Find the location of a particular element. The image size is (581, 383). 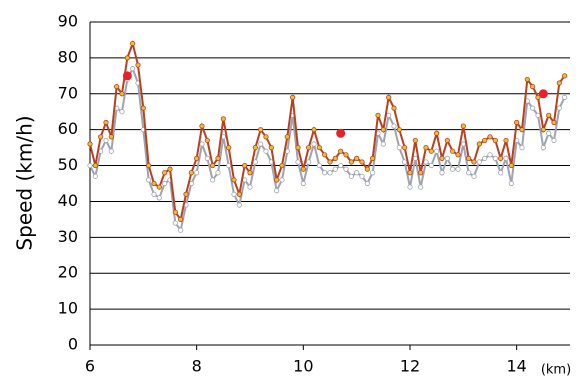

y-tick-label: 10 is located at coordinates (68, 308).